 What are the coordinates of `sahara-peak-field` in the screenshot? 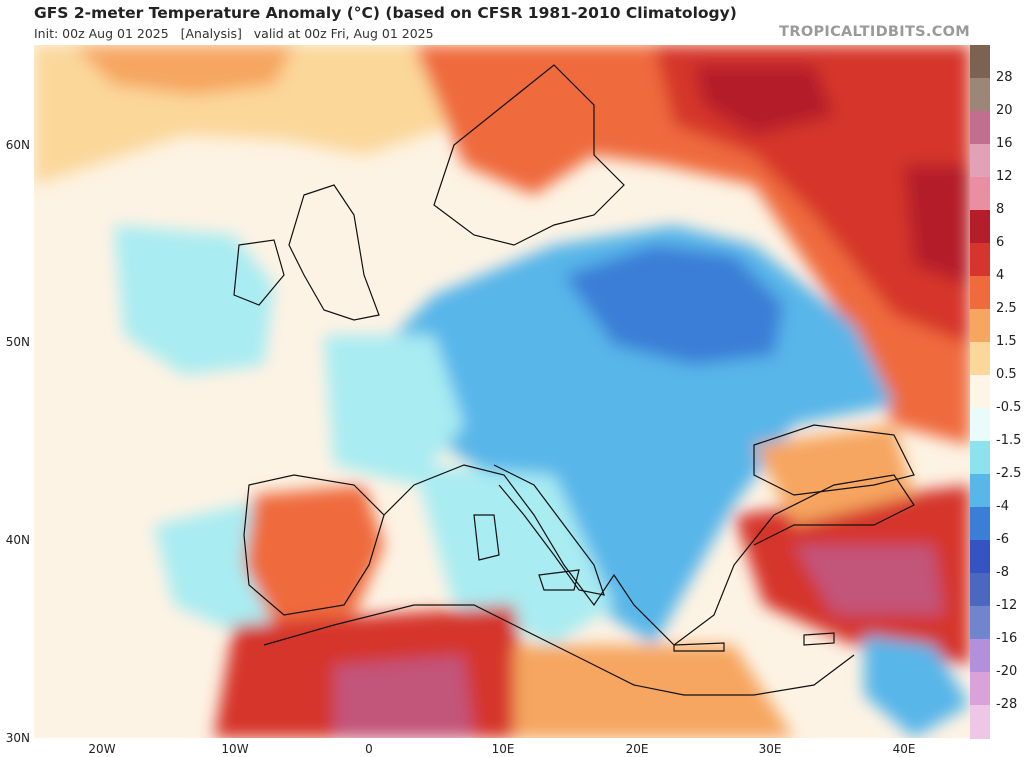 It's located at (404, 696).